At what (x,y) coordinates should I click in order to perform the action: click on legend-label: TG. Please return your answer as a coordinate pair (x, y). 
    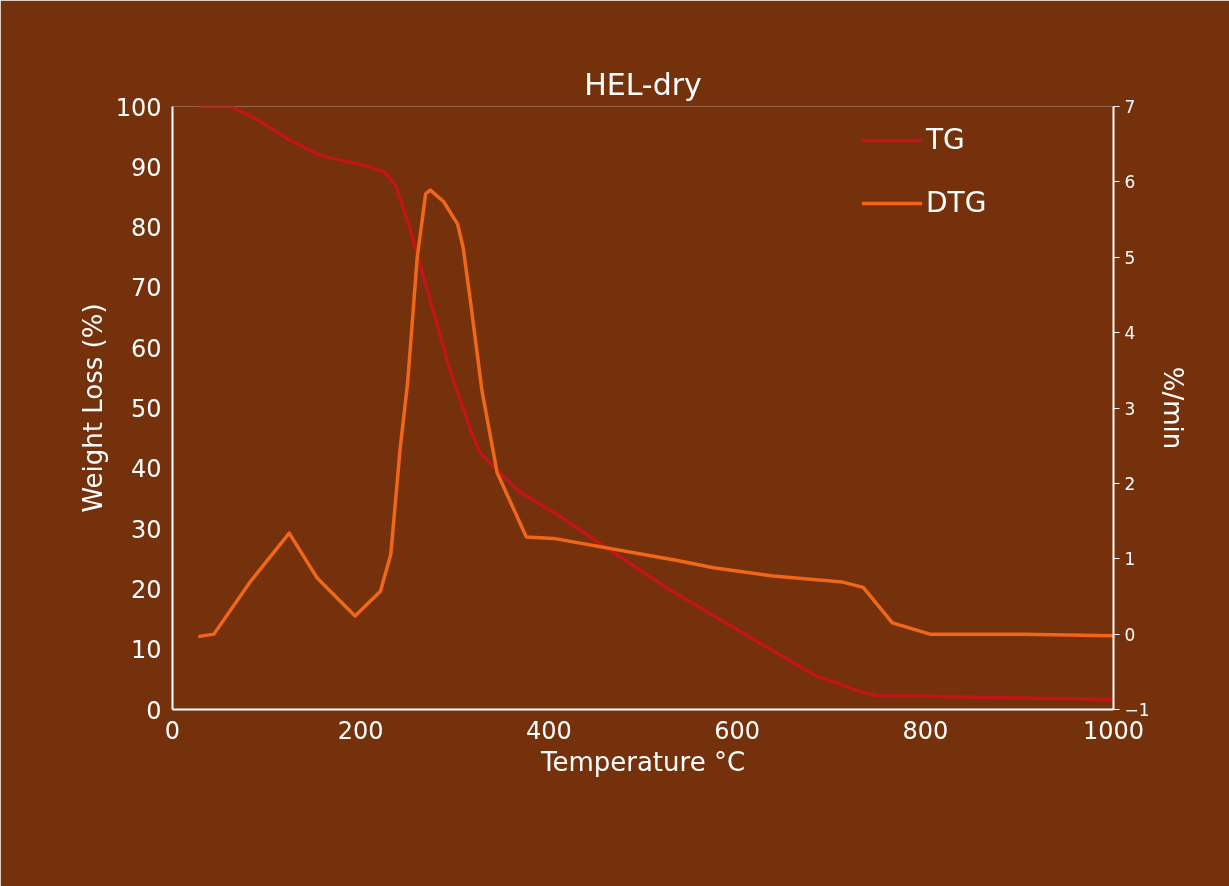
    Looking at the image, I should click on (945, 139).